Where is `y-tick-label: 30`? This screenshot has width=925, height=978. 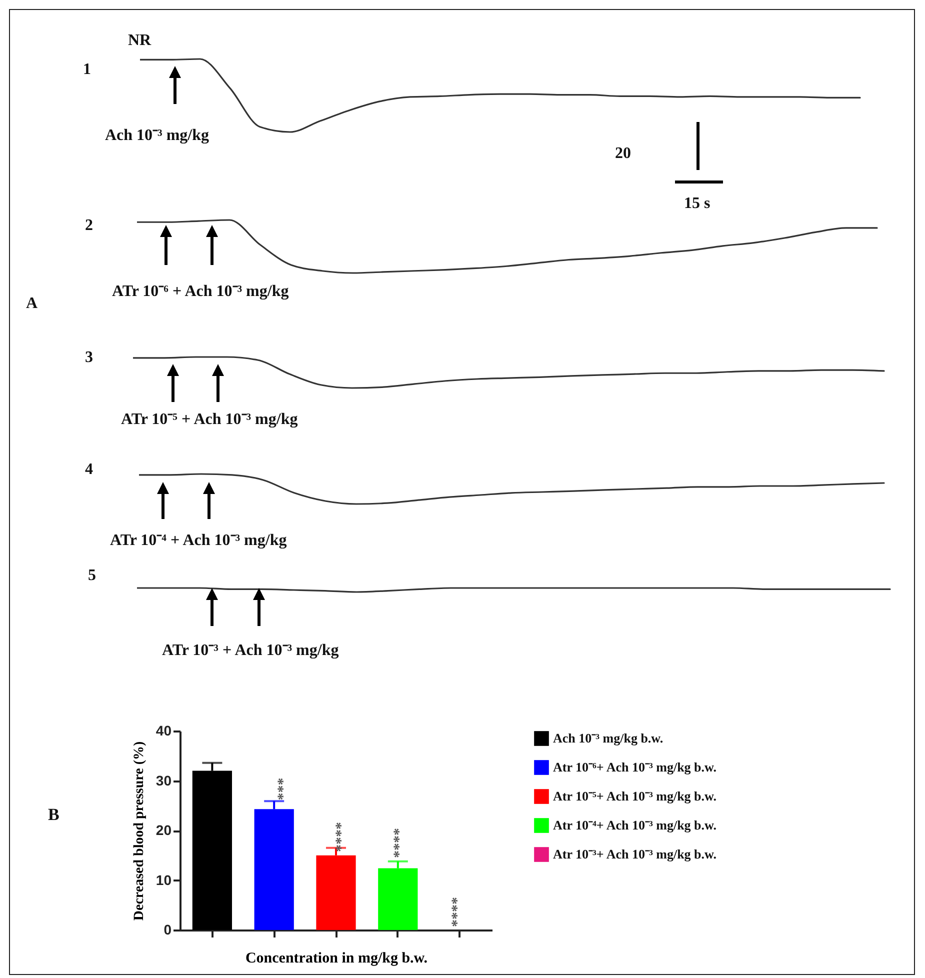 y-tick-label: 30 is located at coordinates (164, 780).